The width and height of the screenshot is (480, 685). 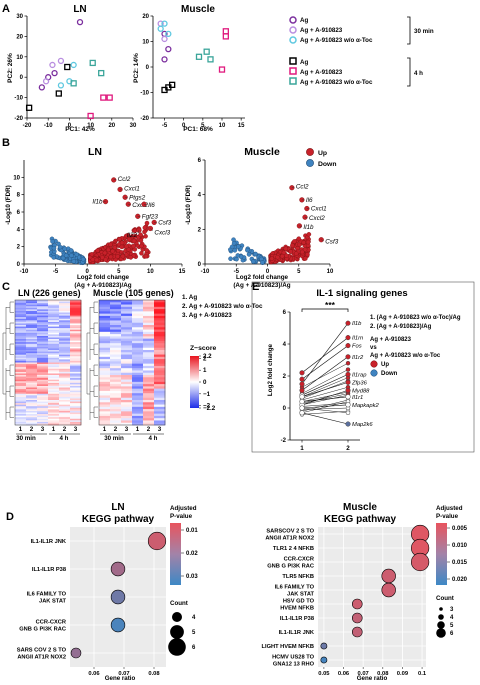 I want to click on label-leader, so click(x=322, y=240).